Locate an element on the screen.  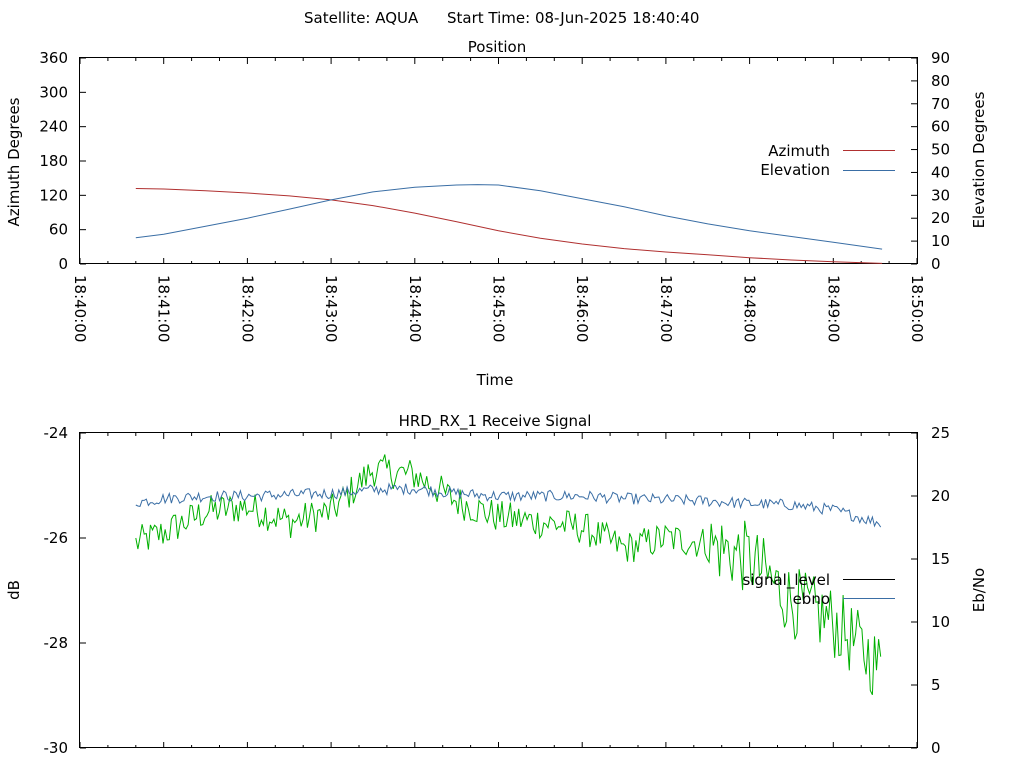
position-x-tick-label: 18:47:00 is located at coordinates (666, 308).